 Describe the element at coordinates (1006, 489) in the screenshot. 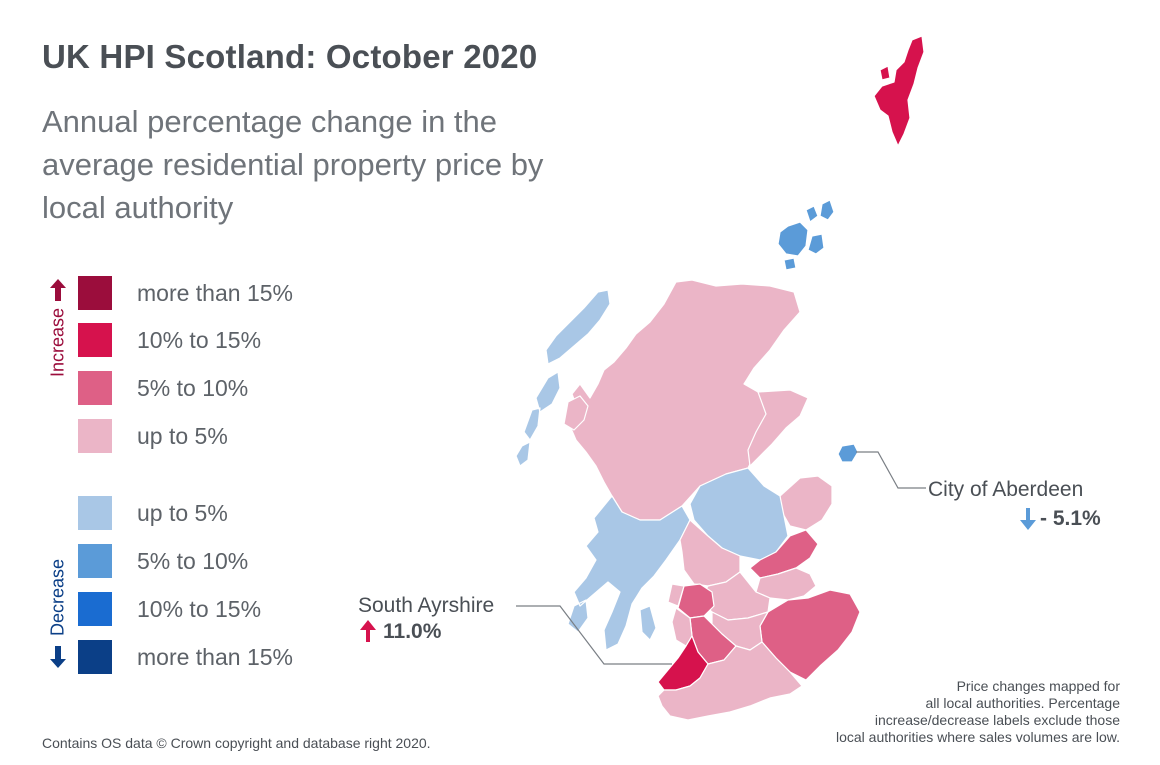

I see `aberdeen-callout-name: City of Aberdeen` at that location.